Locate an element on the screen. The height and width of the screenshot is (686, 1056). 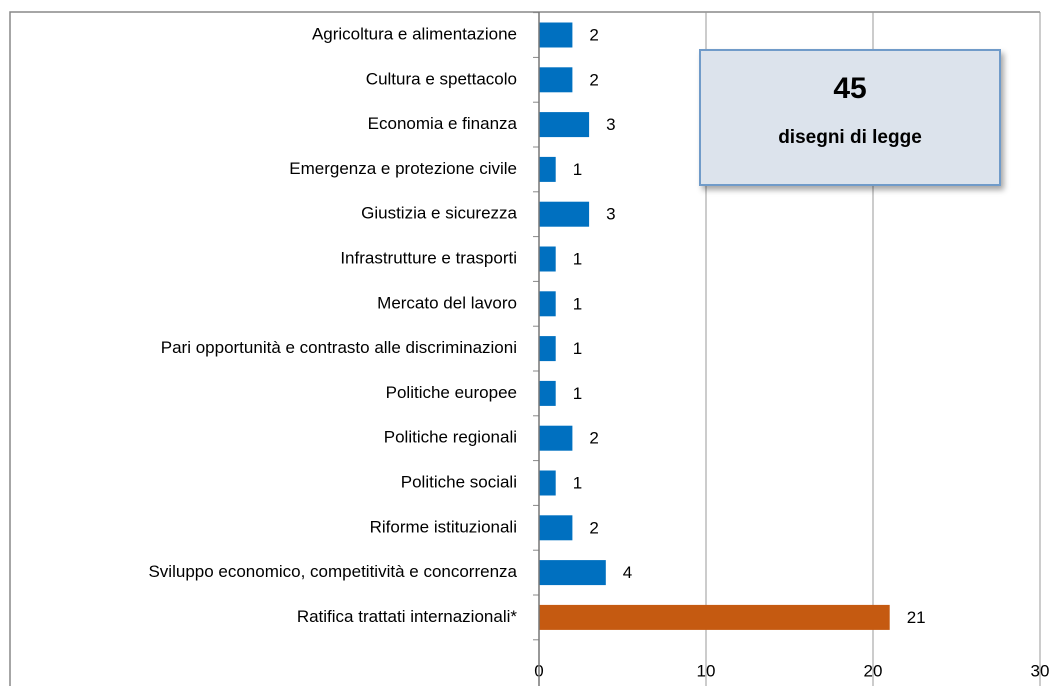
x-tick-label: 20 is located at coordinates (873, 670).